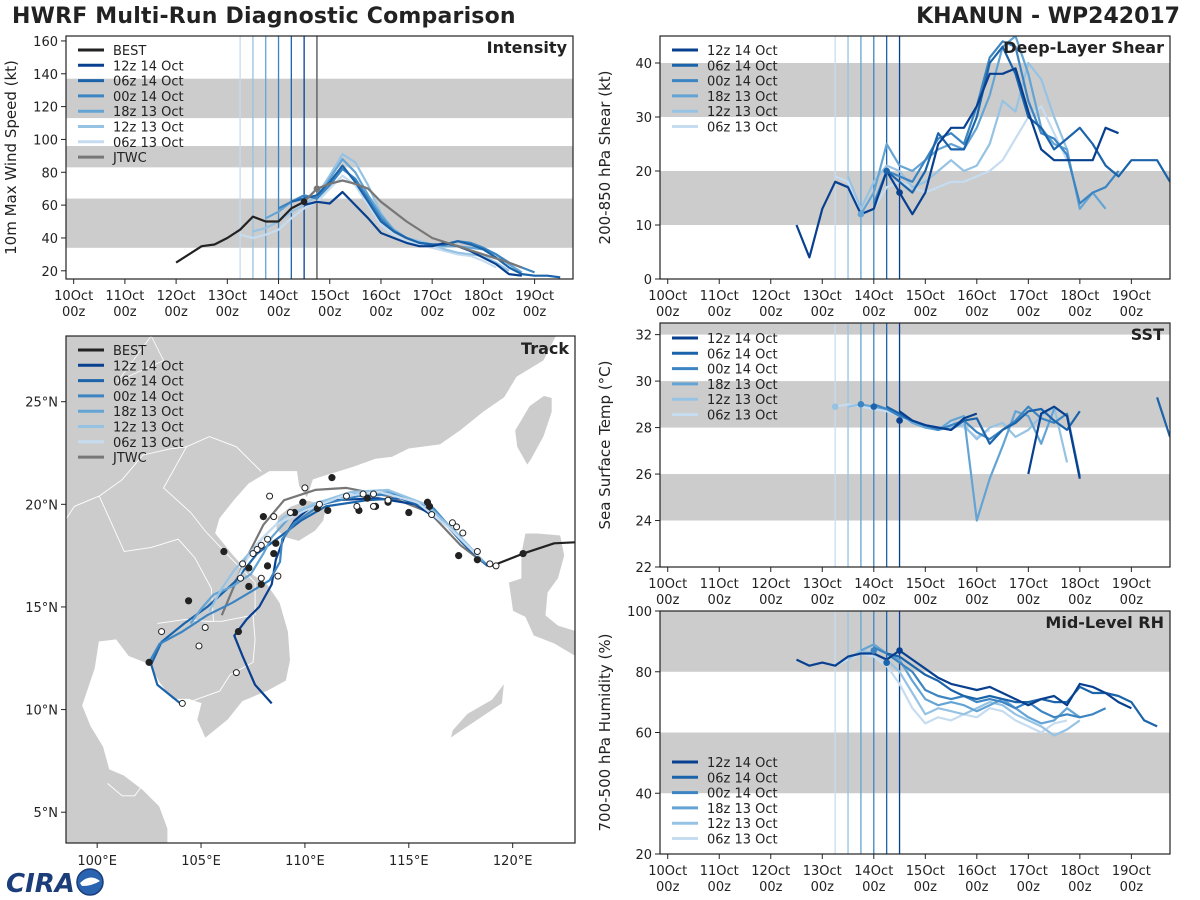 The height and width of the screenshot is (900, 1200). What do you see at coordinates (45, 75) in the screenshot?
I see `y-tick-label: 140` at bounding box center [45, 75].